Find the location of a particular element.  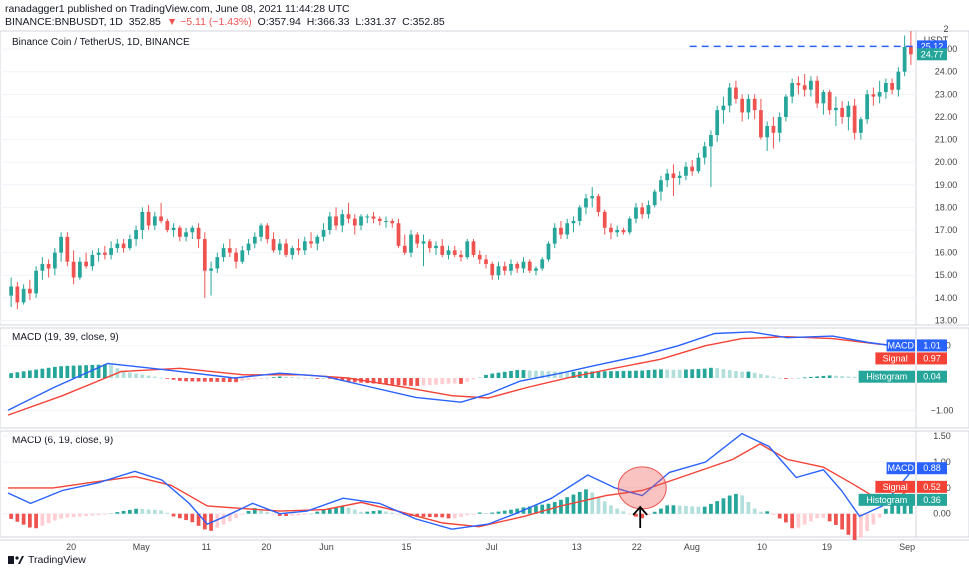

x-tick-label: Sep is located at coordinates (907, 547).